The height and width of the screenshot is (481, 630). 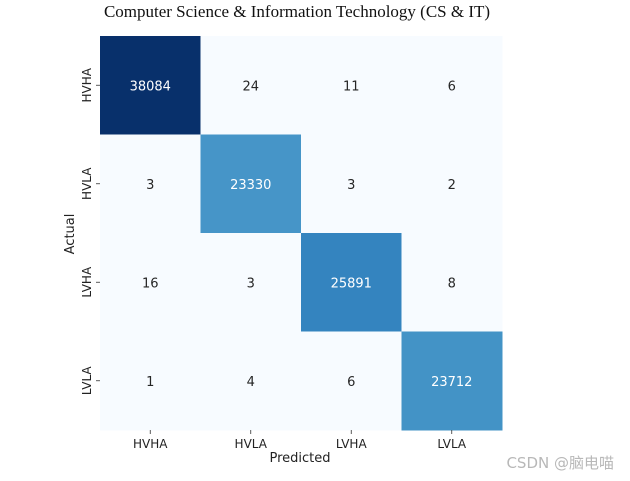 What do you see at coordinates (150, 444) in the screenshot?
I see `x-tick-label: HVHA` at bounding box center [150, 444].